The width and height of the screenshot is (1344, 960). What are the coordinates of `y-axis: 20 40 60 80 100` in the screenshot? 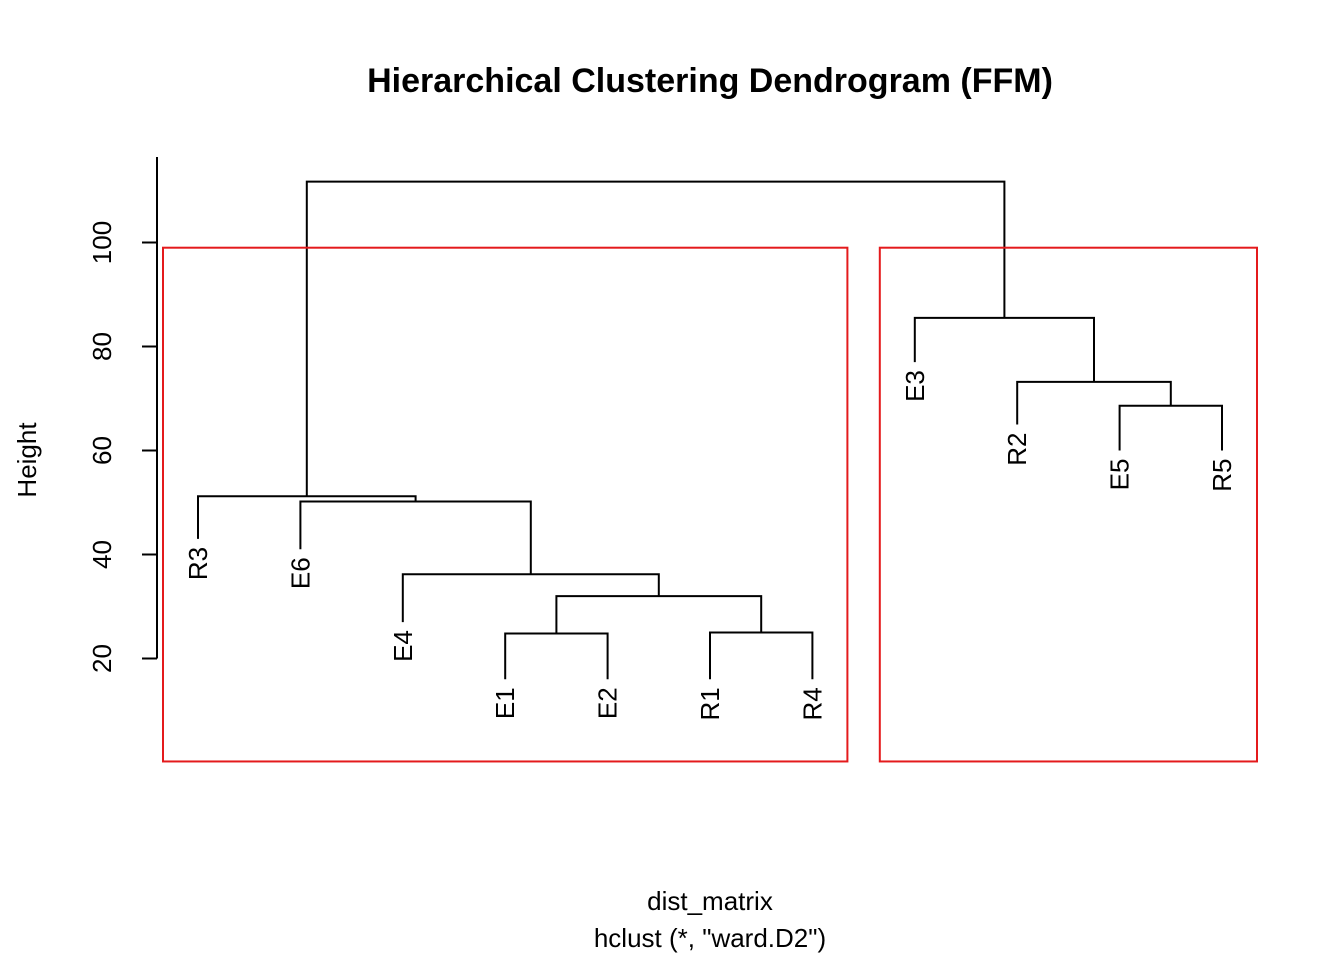 It's located at (122, 415).